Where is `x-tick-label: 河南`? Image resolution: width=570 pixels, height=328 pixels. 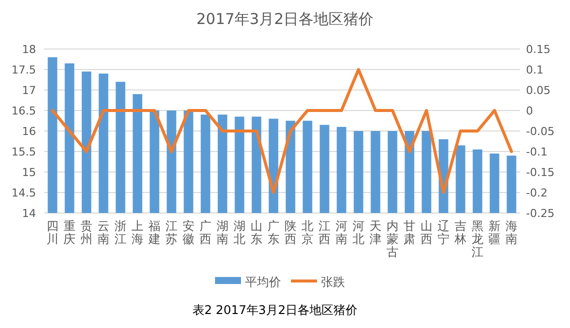
x-tick-label: 河南 is located at coordinates (342, 232).